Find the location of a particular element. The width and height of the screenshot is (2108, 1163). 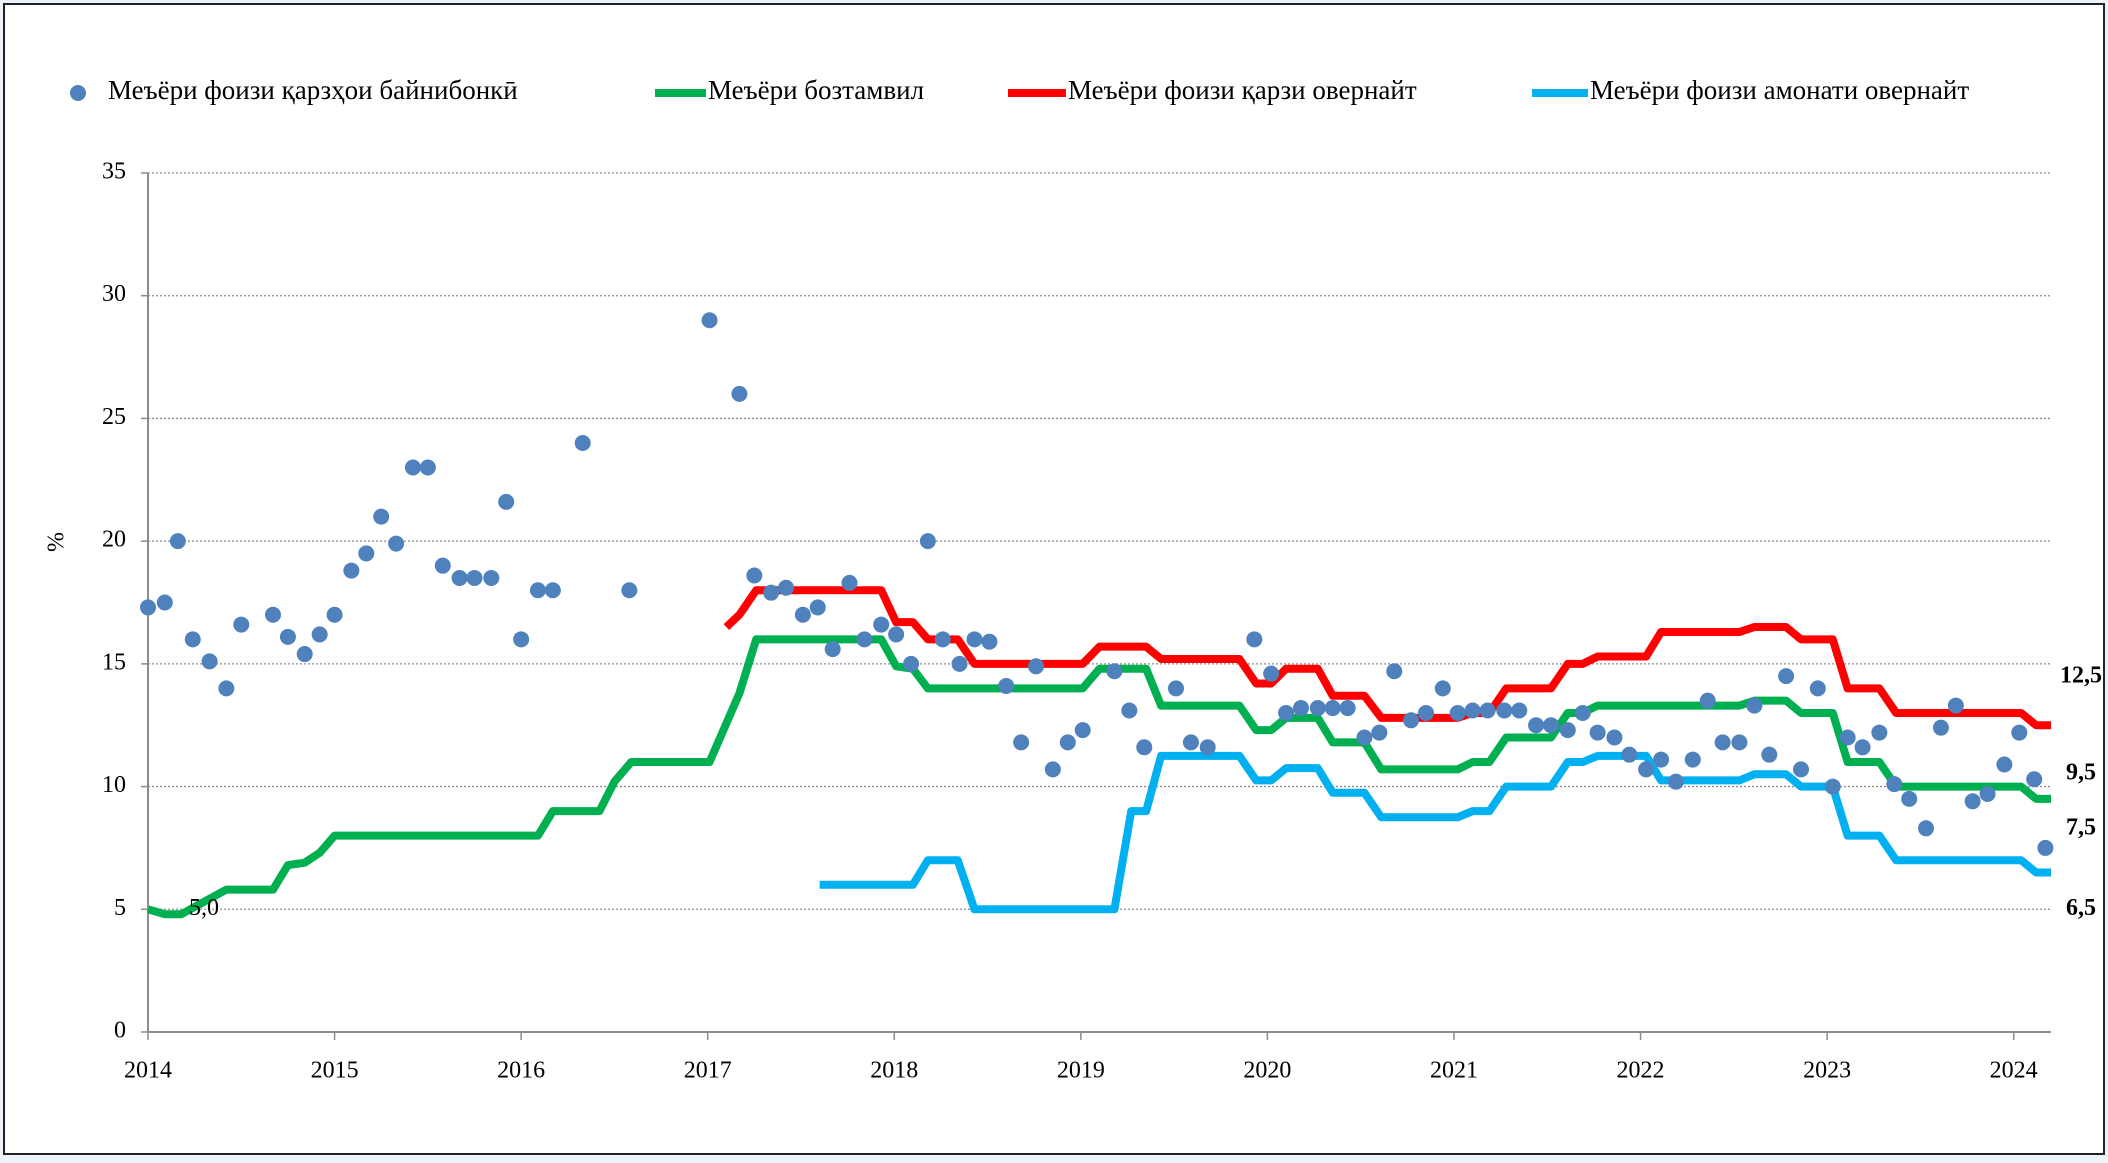

y-tick-label: 30 is located at coordinates (114, 294).